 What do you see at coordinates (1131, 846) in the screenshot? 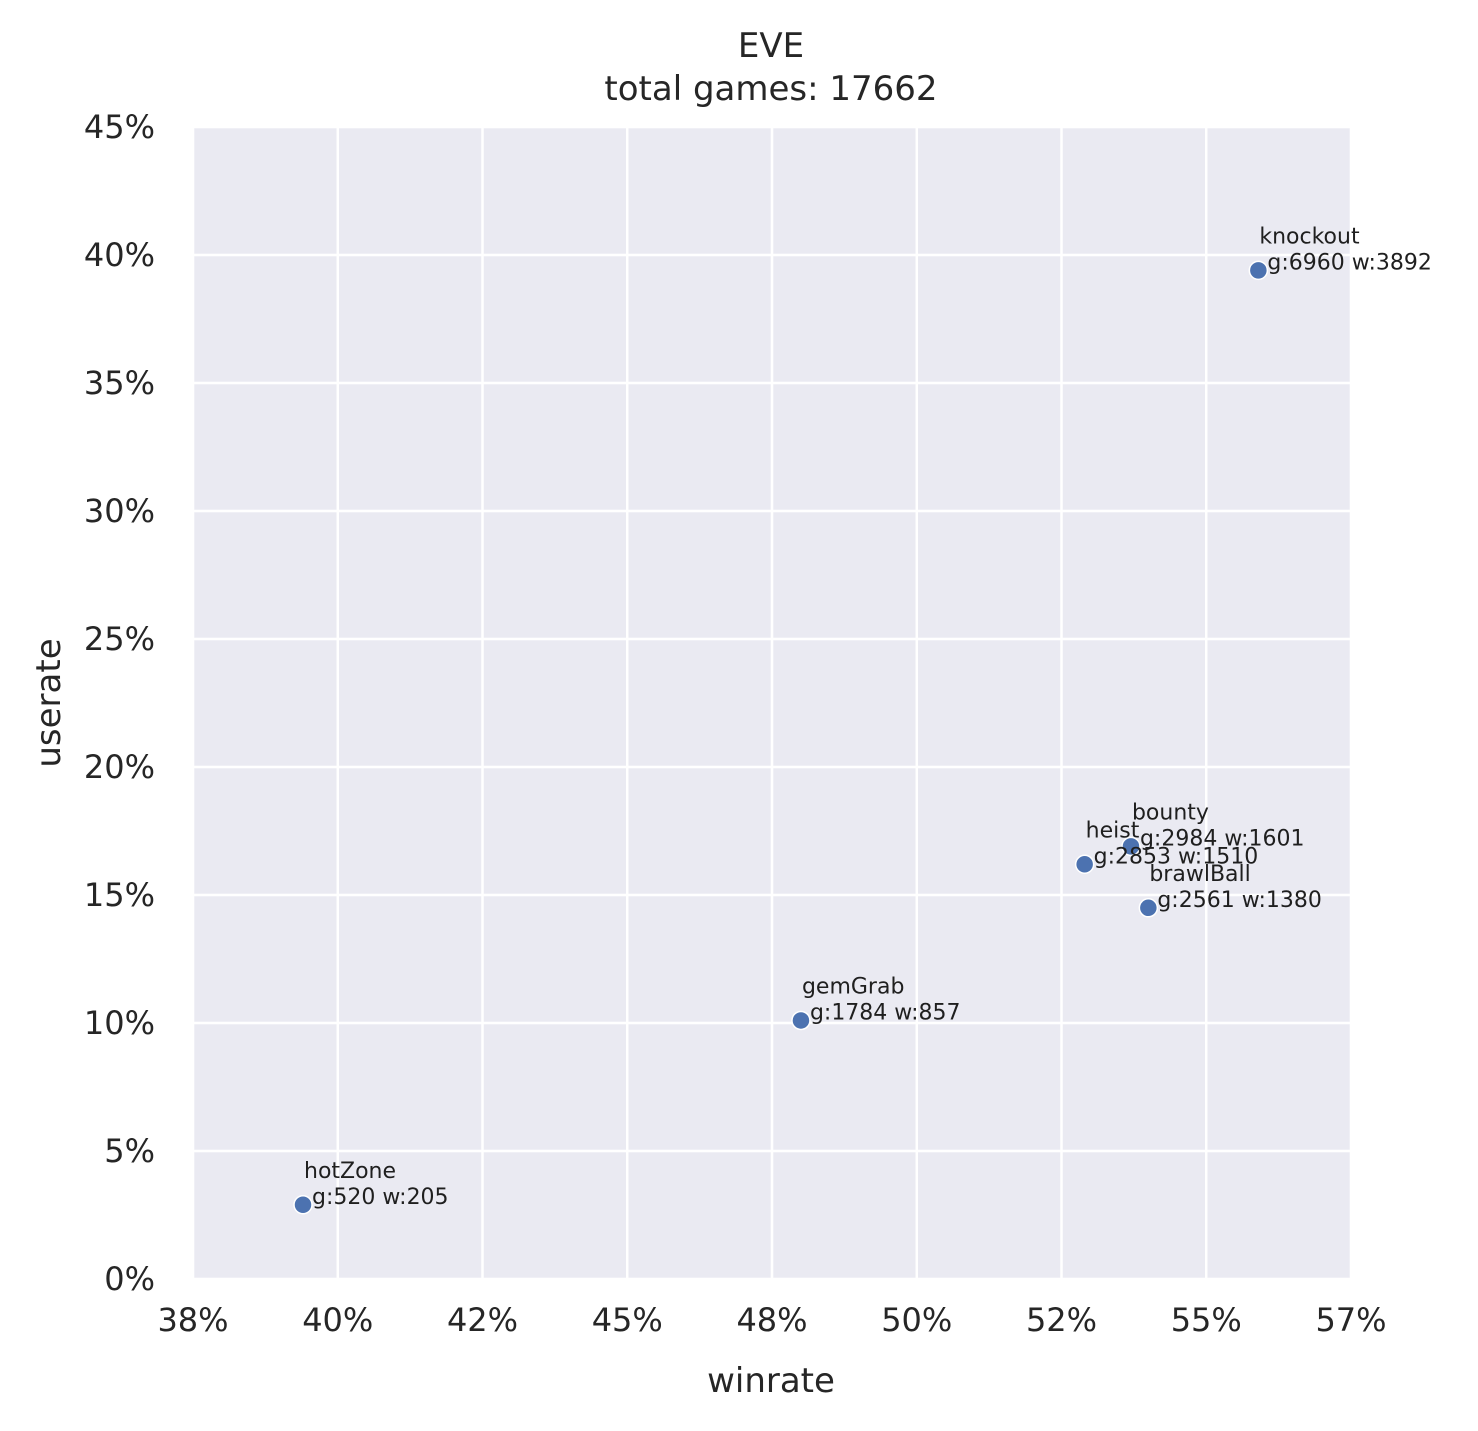
I see `data-point-bounty` at bounding box center [1131, 846].